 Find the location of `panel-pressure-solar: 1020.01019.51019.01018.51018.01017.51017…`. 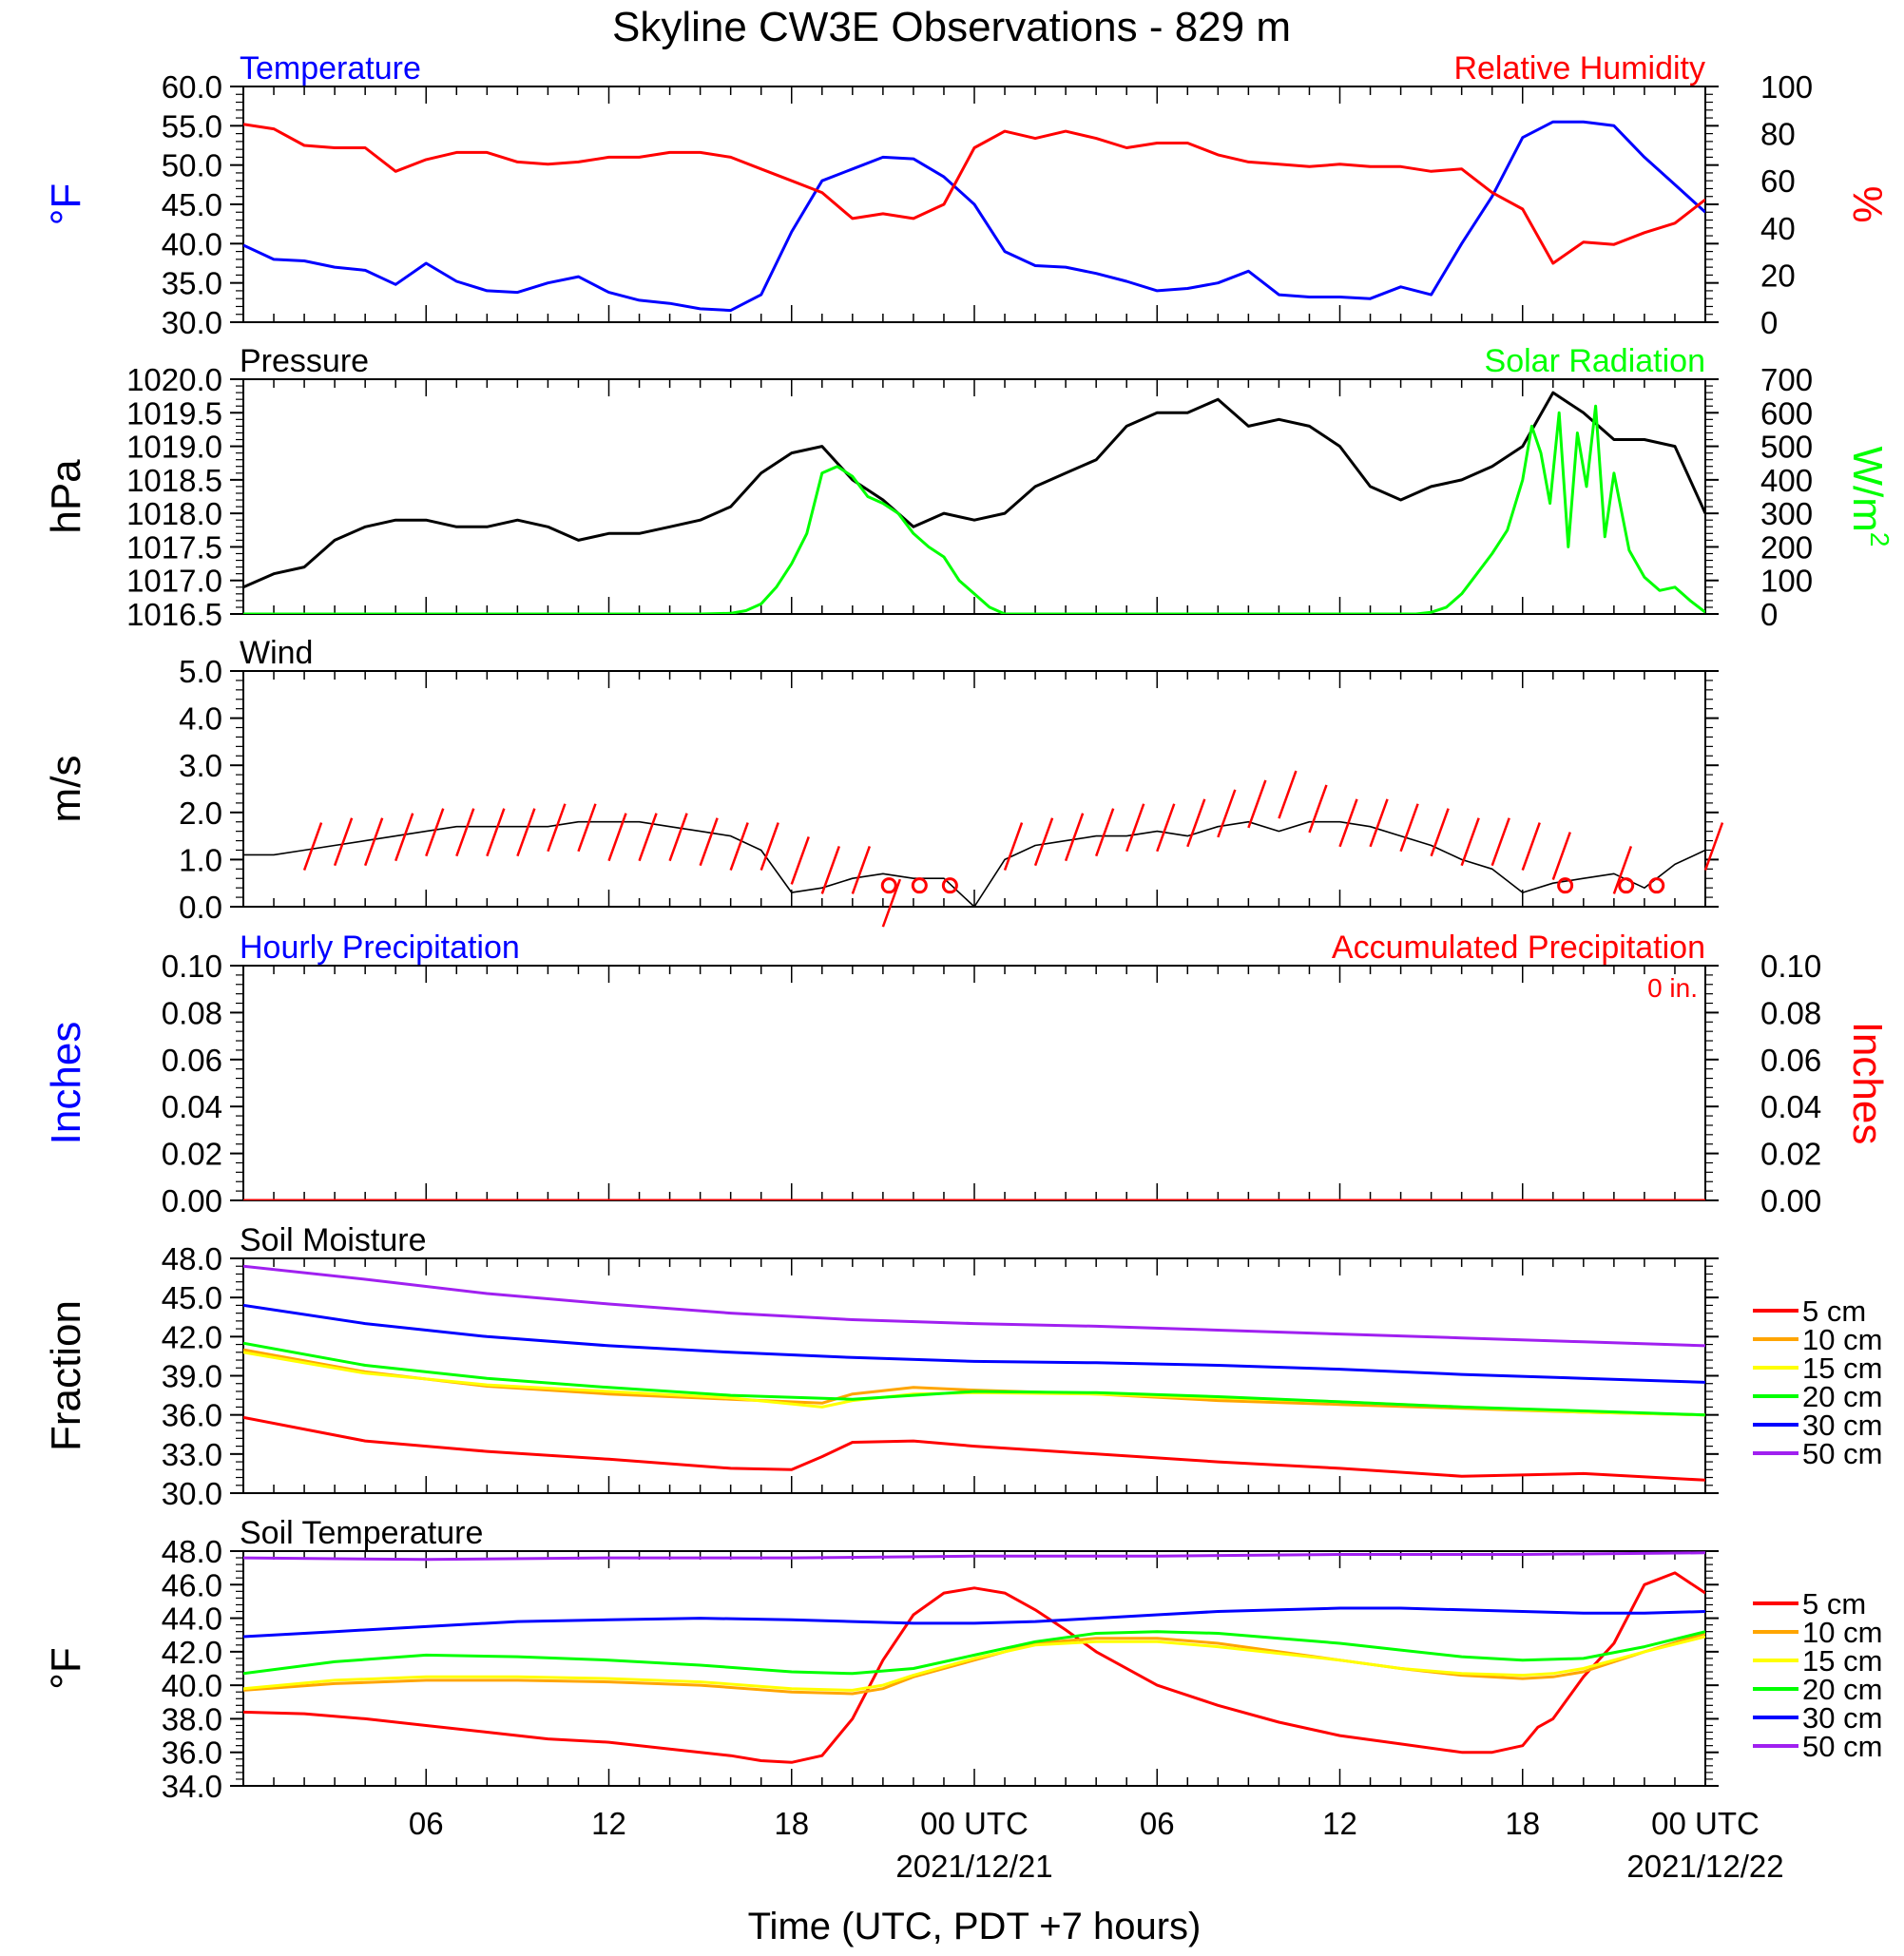

panel-pressure-solar: 1020.01019.51019.01018.51018.01017.51017… is located at coordinates (968, 487).